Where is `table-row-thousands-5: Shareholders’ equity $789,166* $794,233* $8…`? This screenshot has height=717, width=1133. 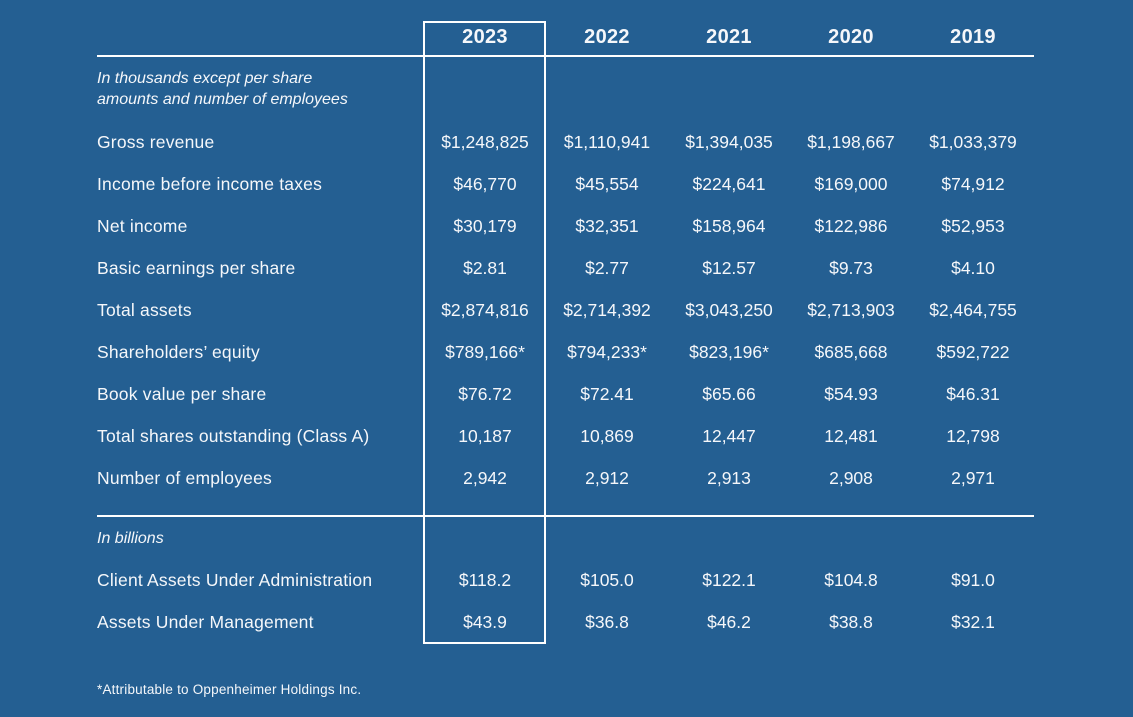
table-row-thousands-5: Shareholders’ equity $789,166* $794,233* $8… is located at coordinates (565, 352).